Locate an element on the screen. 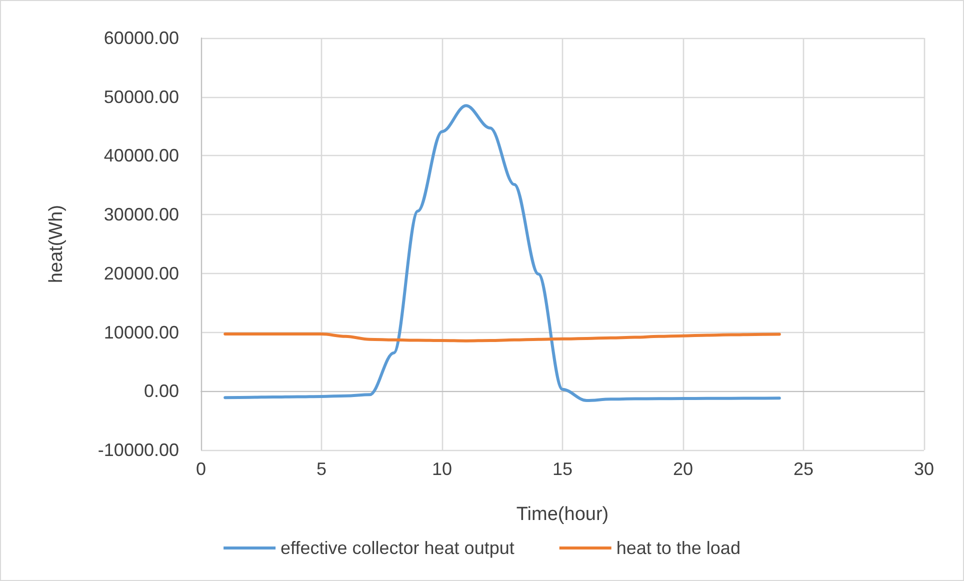 This screenshot has width=964, height=581. x-tick-label: 25 is located at coordinates (803, 469).